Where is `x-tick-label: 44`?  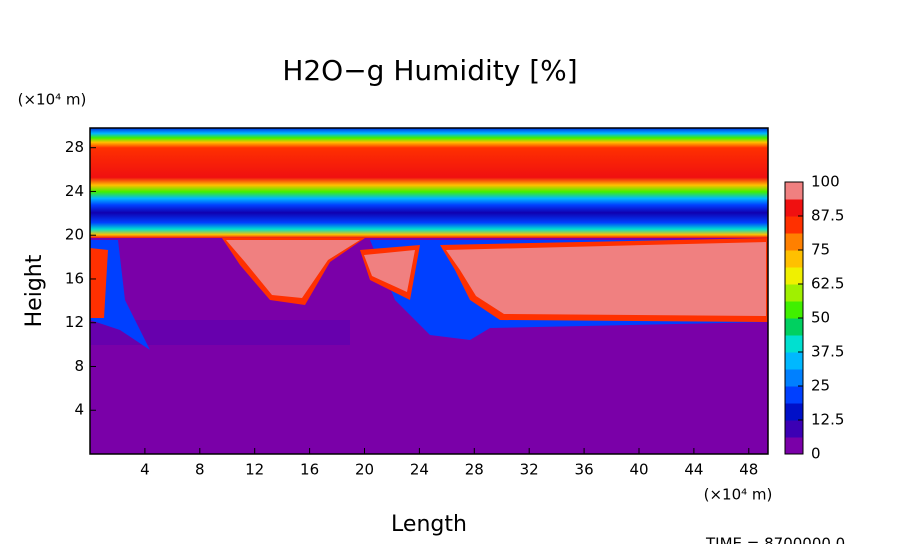 x-tick-label: 44 is located at coordinates (693, 470).